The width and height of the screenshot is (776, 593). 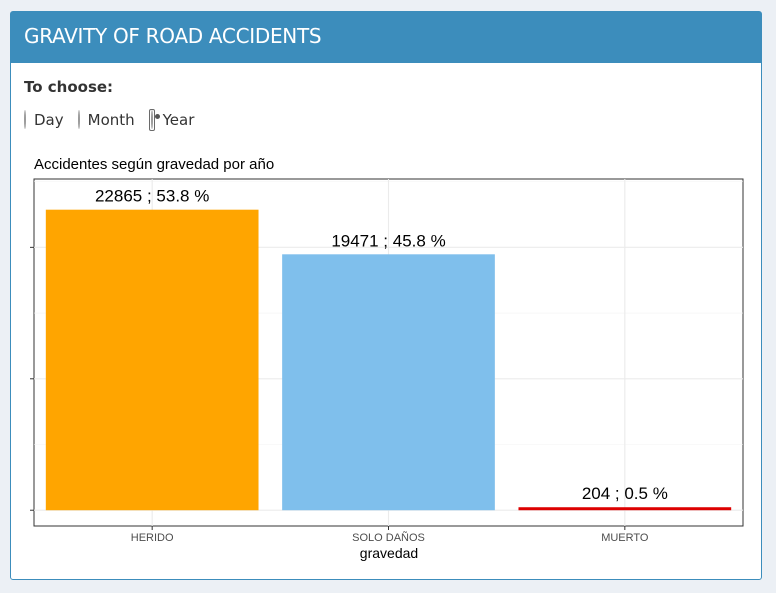 I want to click on radio-day-label: Day, so click(x=49, y=120).